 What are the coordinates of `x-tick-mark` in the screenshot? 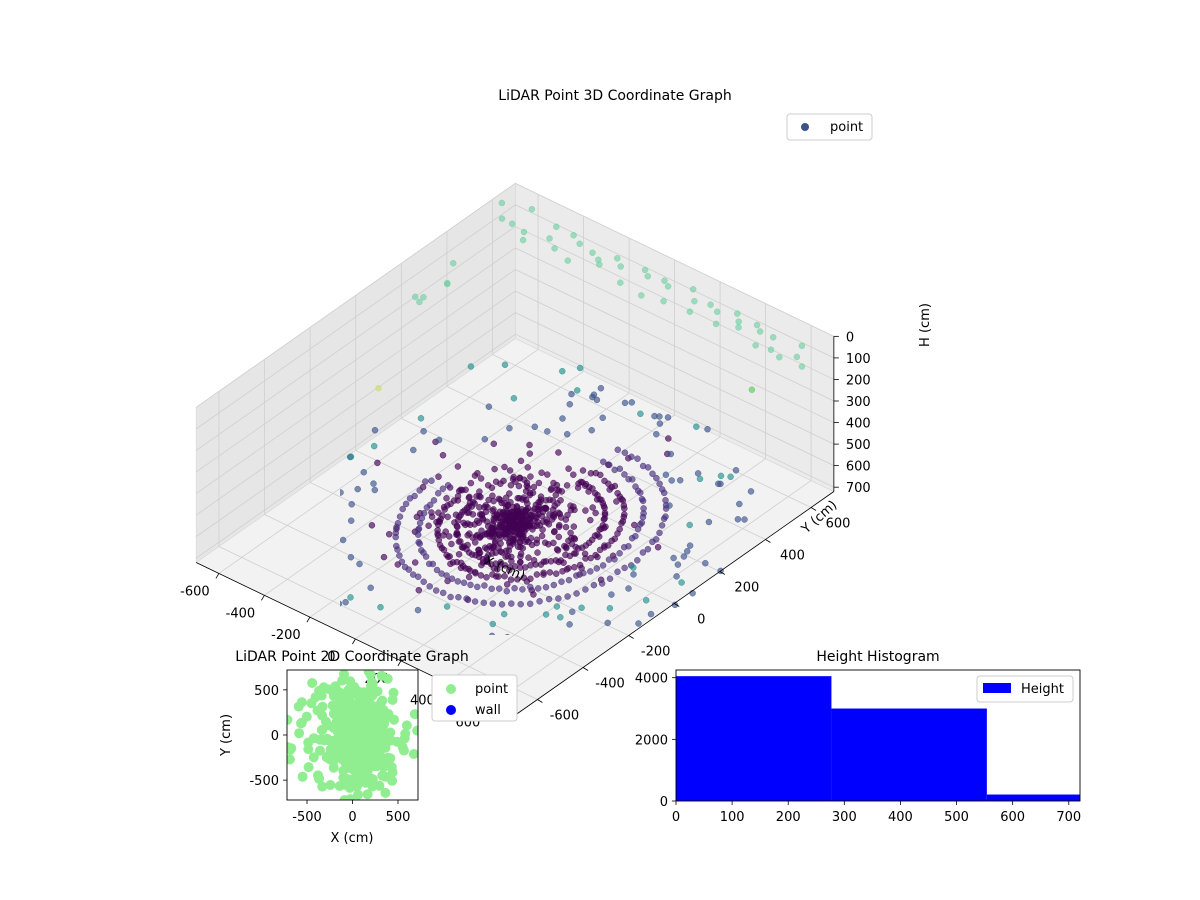 It's located at (308, 619).